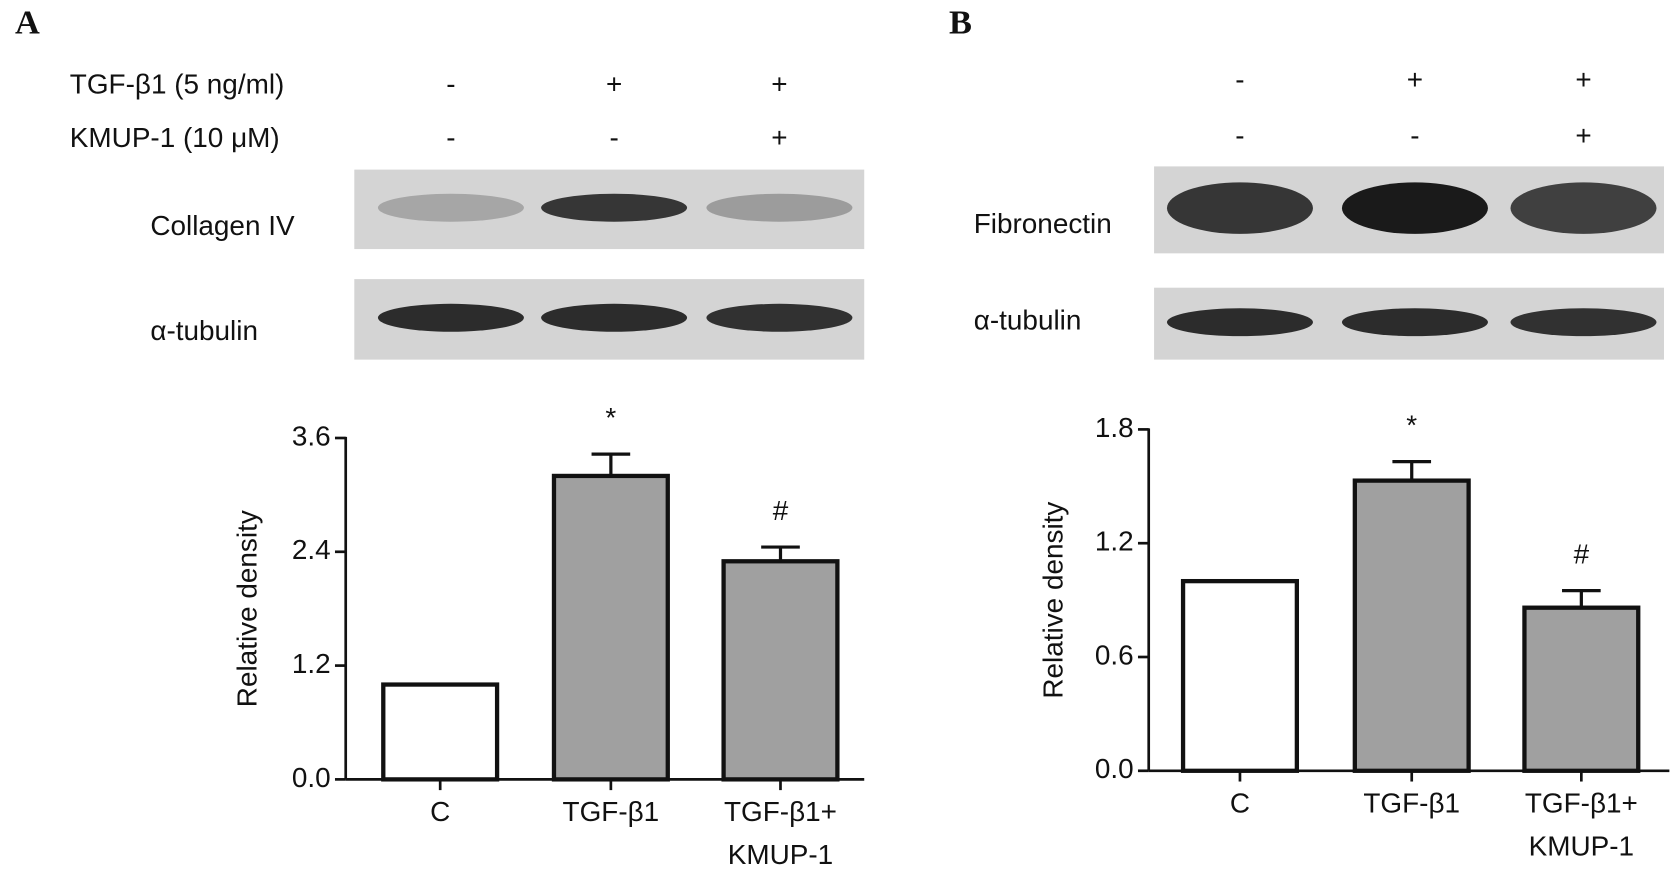 This screenshot has width=1678, height=876. What do you see at coordinates (311, 435) in the screenshot?
I see `y-tick-label: 3.6` at bounding box center [311, 435].